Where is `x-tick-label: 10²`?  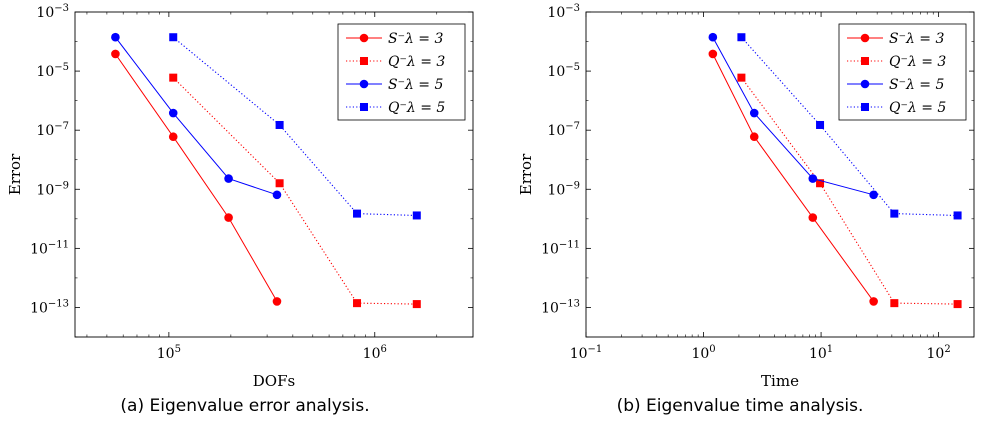
x-tick-label: 10² is located at coordinates (939, 353).